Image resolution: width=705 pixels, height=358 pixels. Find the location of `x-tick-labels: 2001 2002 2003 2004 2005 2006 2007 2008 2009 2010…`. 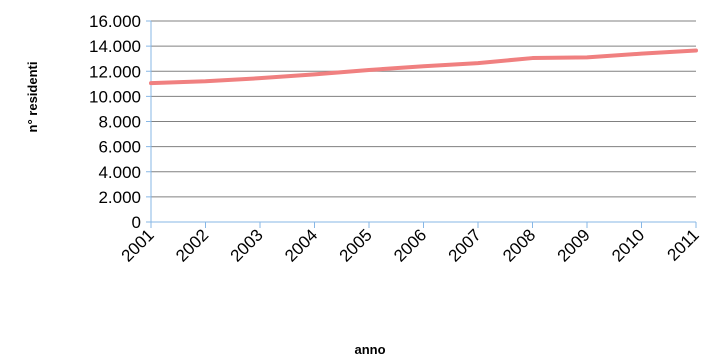

x-tick-labels: 2001 2002 2003 2004 2005 2006 2007 2008 2009 2010… is located at coordinates (410, 245).